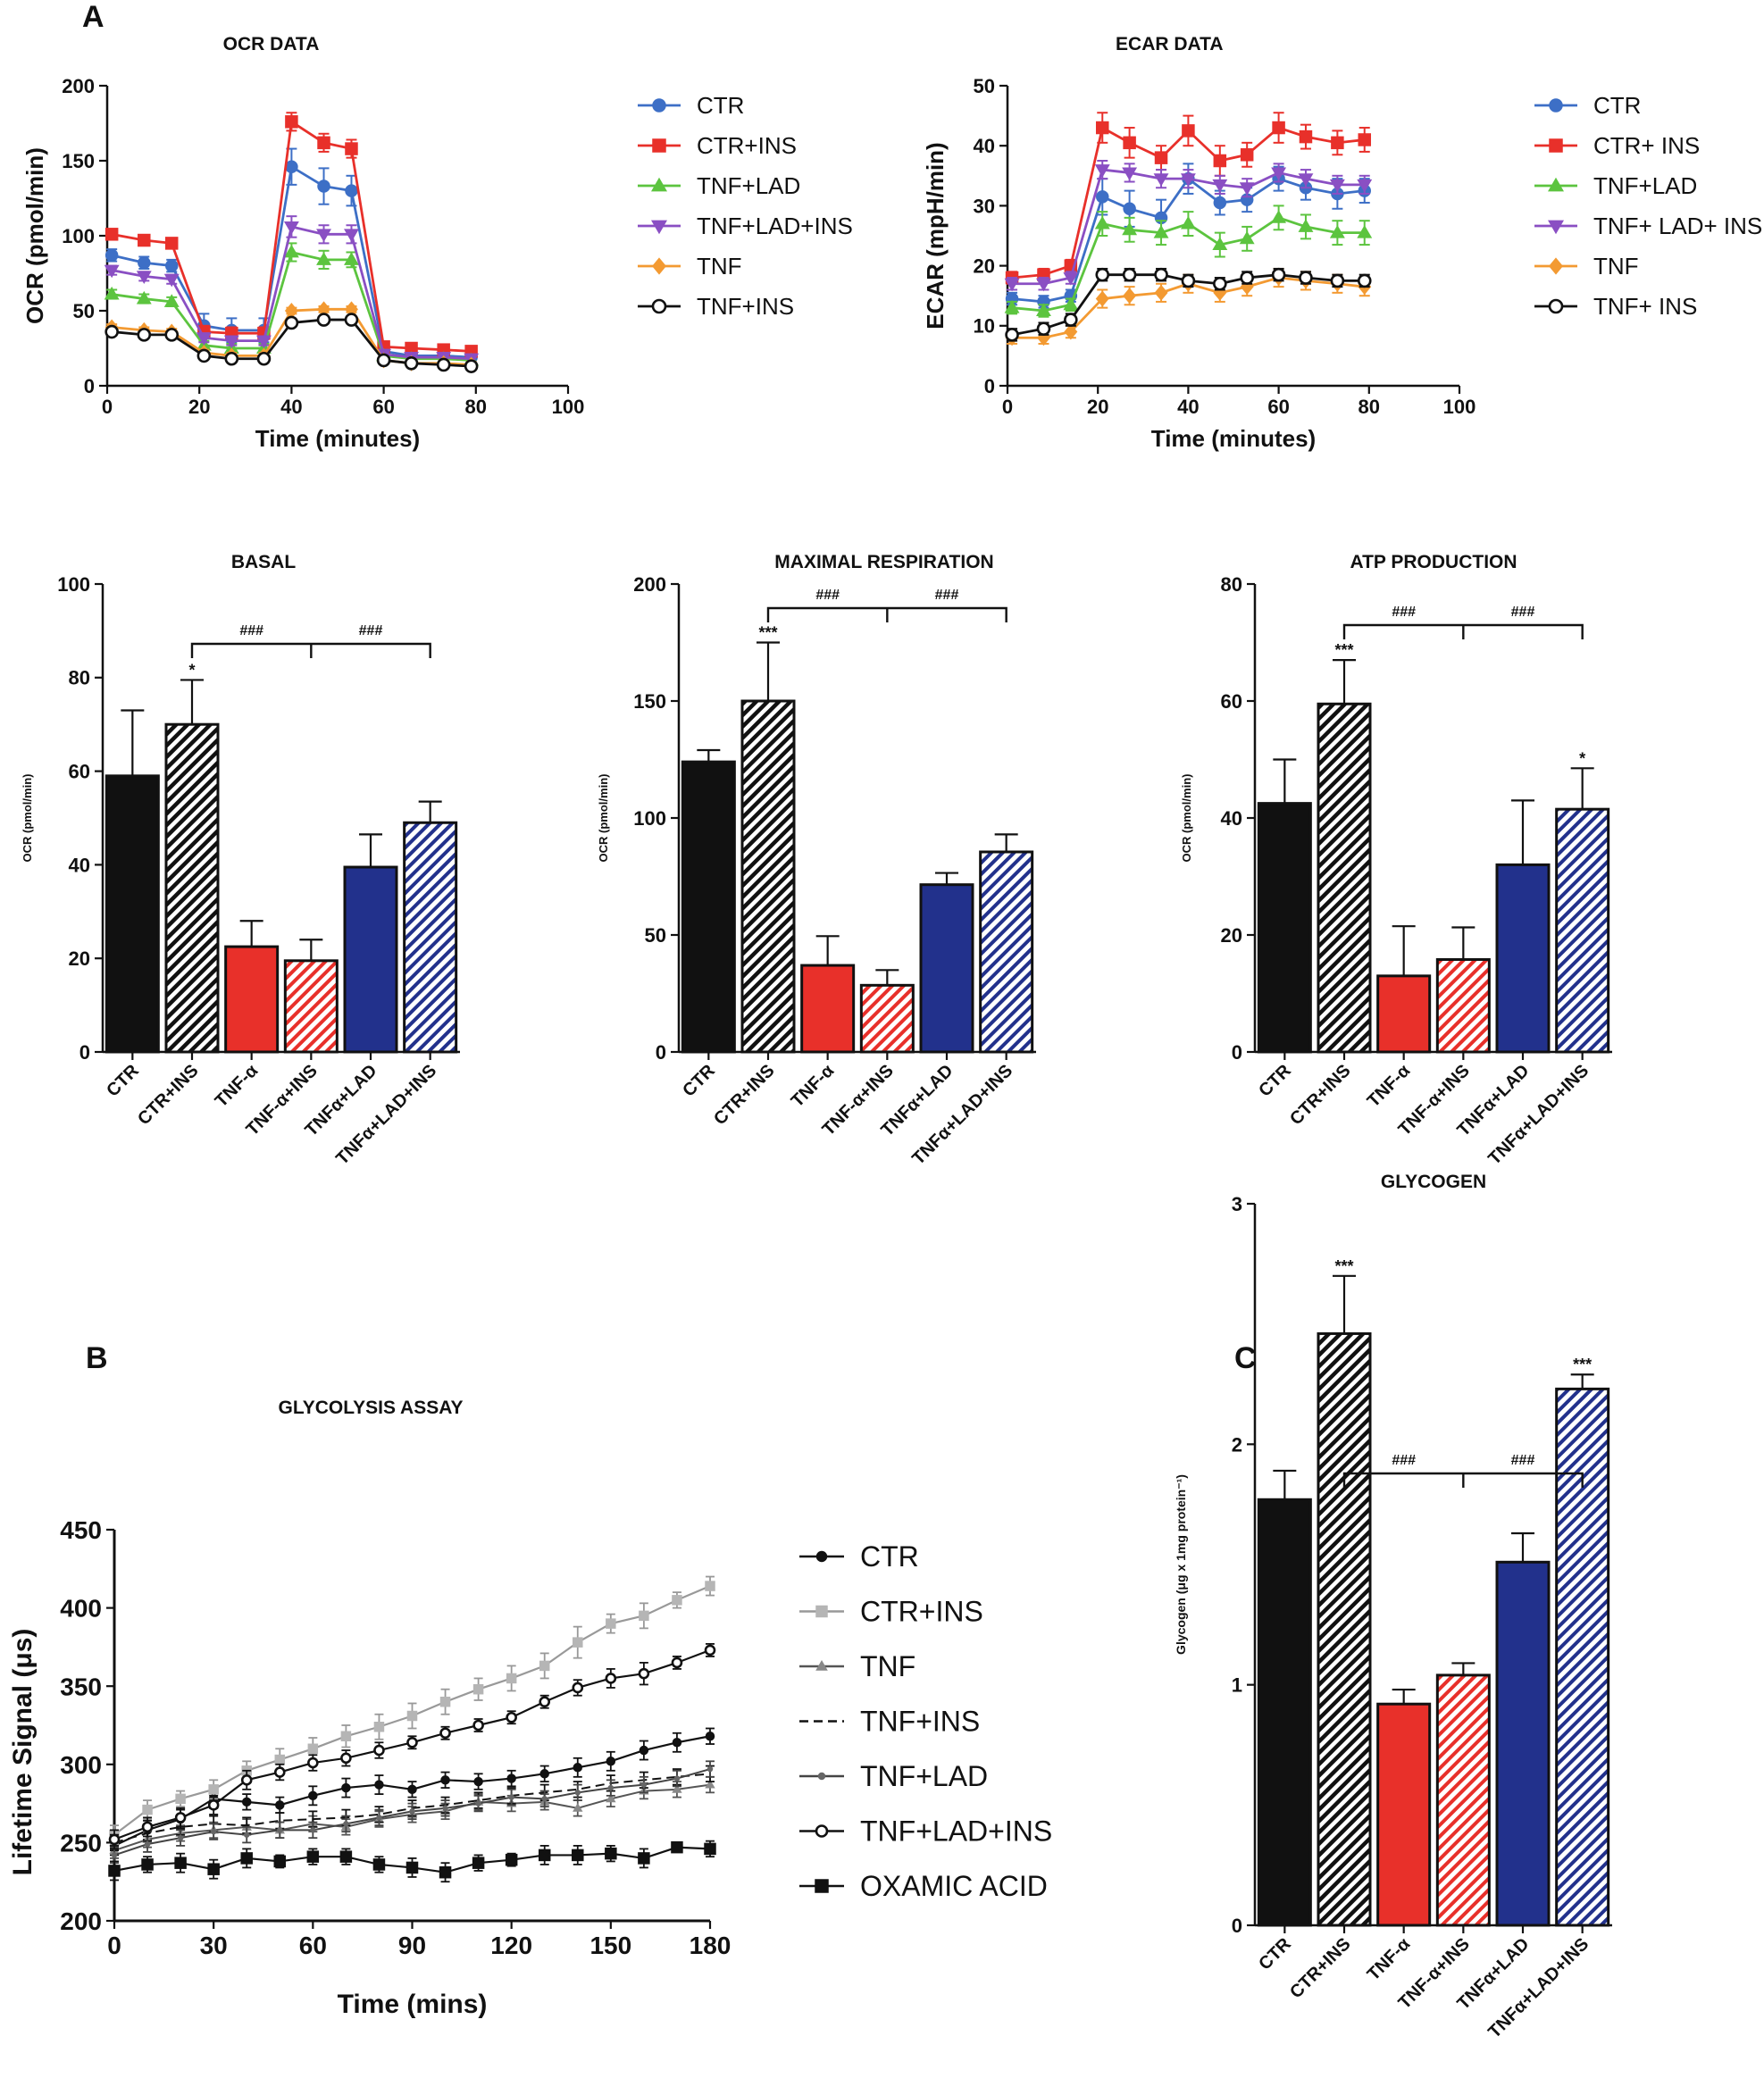  I want to click on chart-title: ATP PRODUCTION, so click(1433, 562).